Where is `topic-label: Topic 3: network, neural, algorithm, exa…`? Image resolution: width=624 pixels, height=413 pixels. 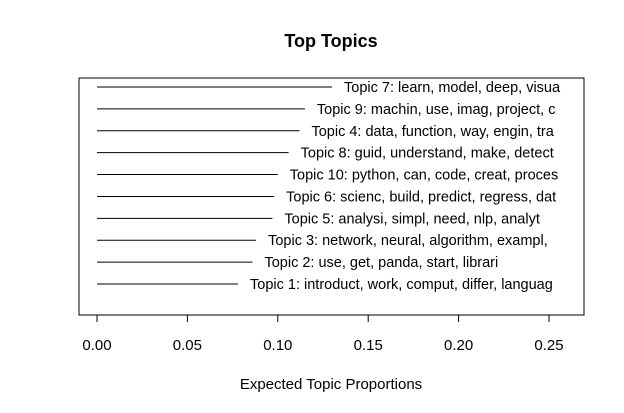 topic-label: Topic 3: network, neural, algorithm, exa… is located at coordinates (408, 241).